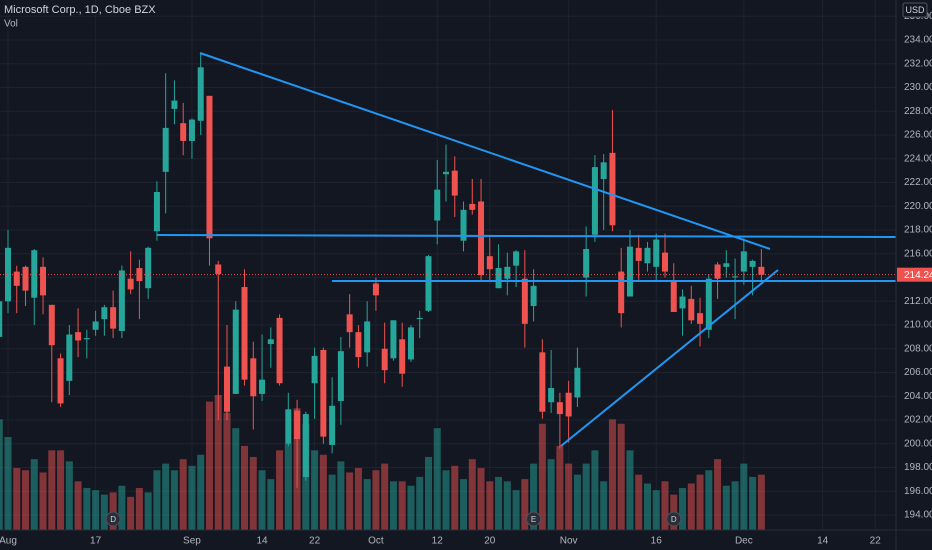  Describe the element at coordinates (876, 541) in the screenshot. I see `x-tick-label: 22` at that location.